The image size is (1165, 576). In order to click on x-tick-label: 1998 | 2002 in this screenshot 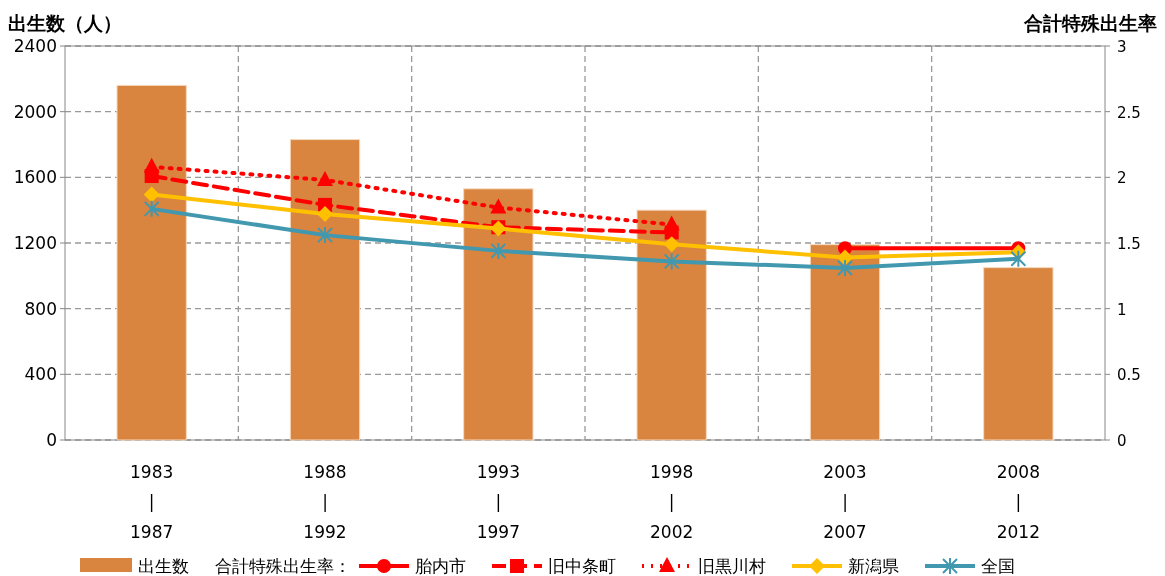, I will do `click(672, 502)`.